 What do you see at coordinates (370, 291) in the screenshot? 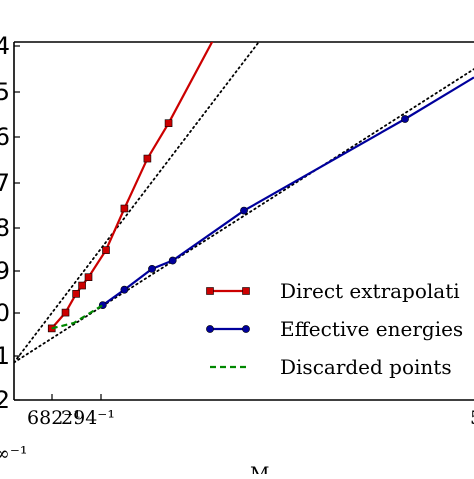
I see `legend-label-direct-extrapolati: Direct extrapolati` at bounding box center [370, 291].